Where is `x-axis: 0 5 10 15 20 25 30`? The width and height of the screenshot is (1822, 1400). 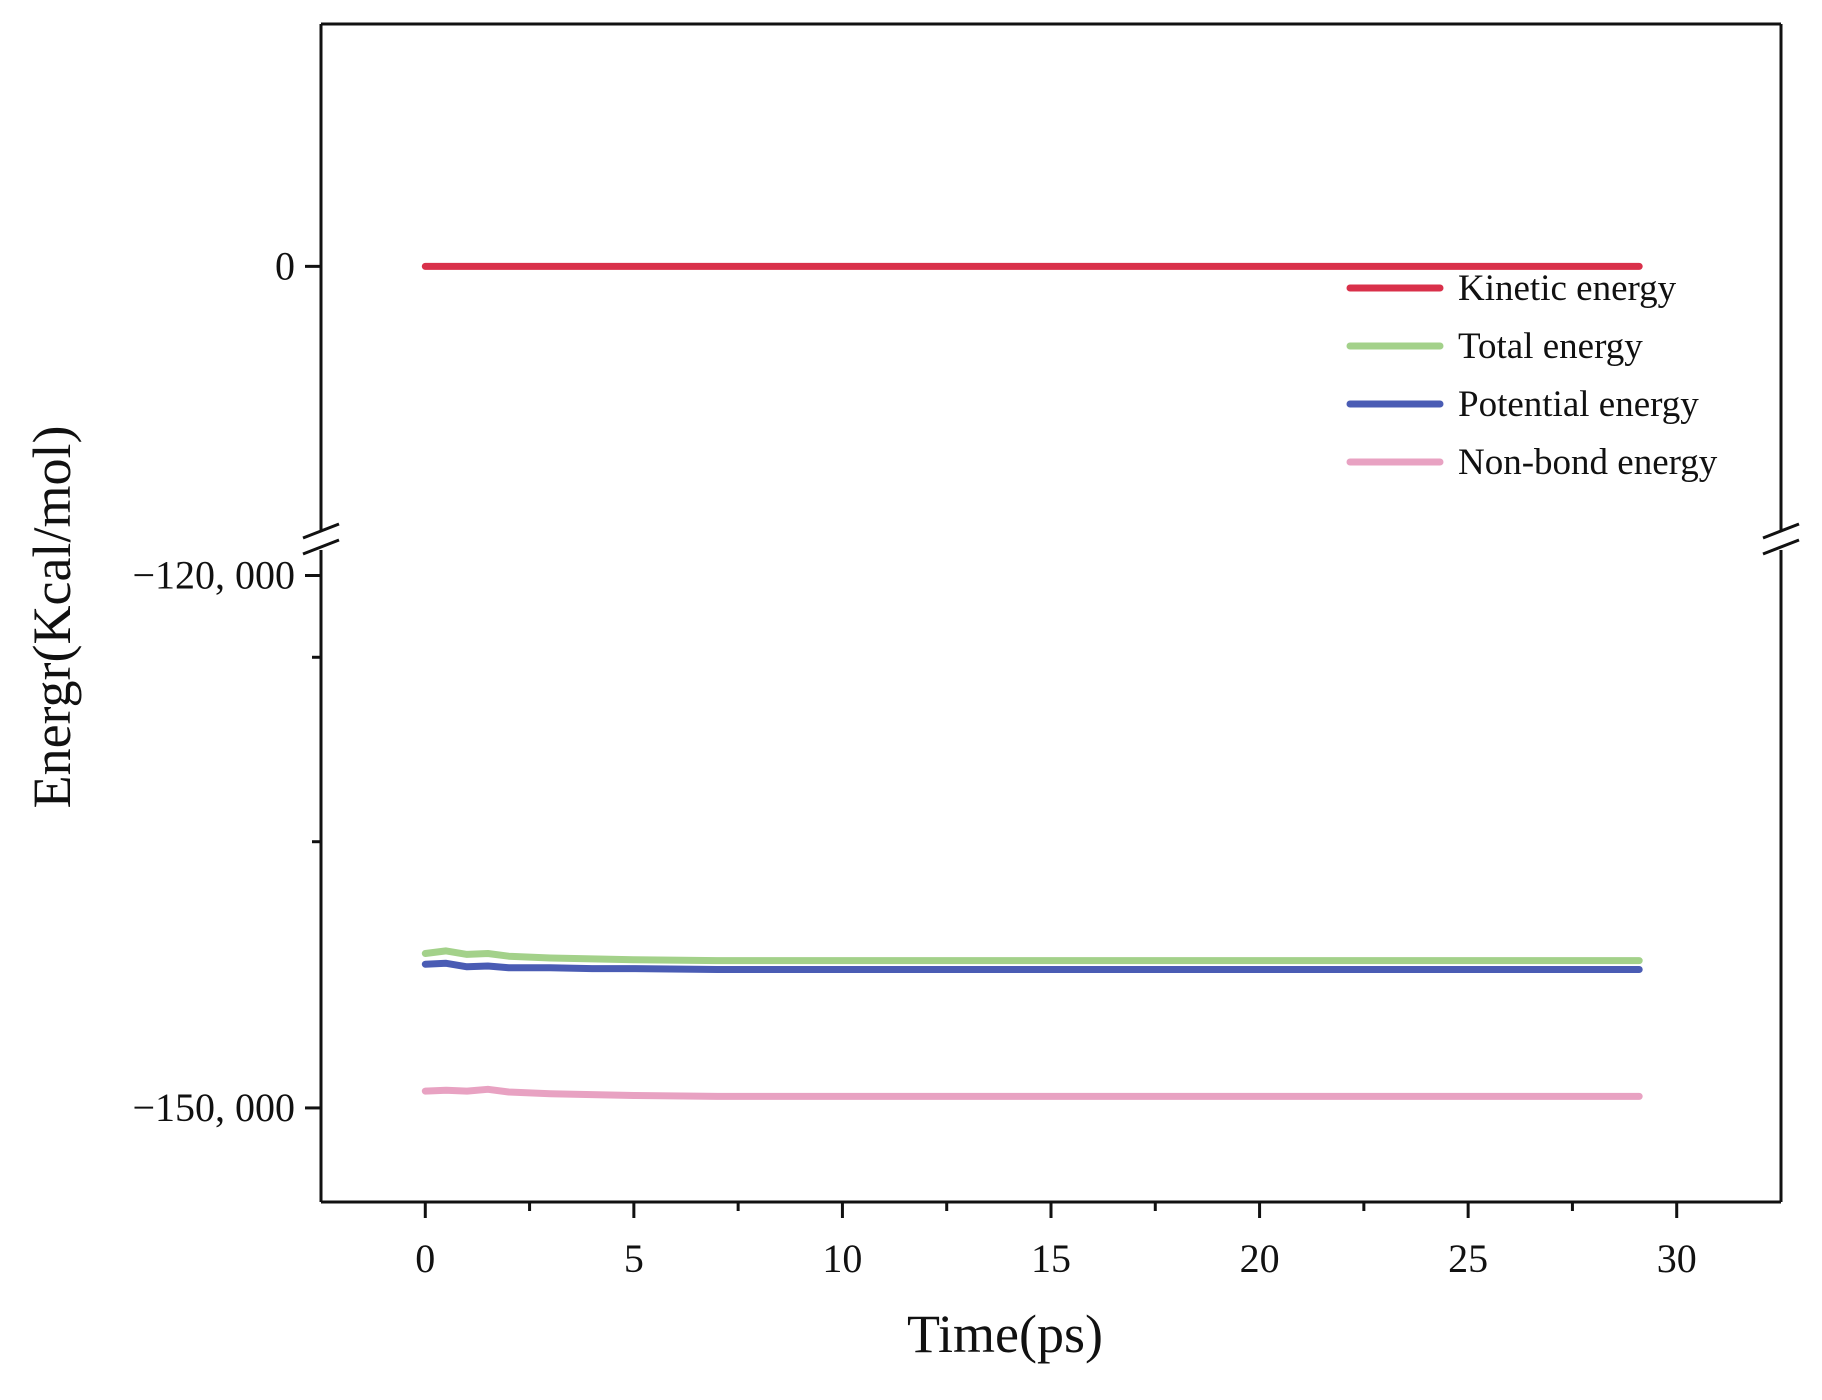 x-axis: 0 5 10 15 20 25 30 is located at coordinates (1056, 1241).